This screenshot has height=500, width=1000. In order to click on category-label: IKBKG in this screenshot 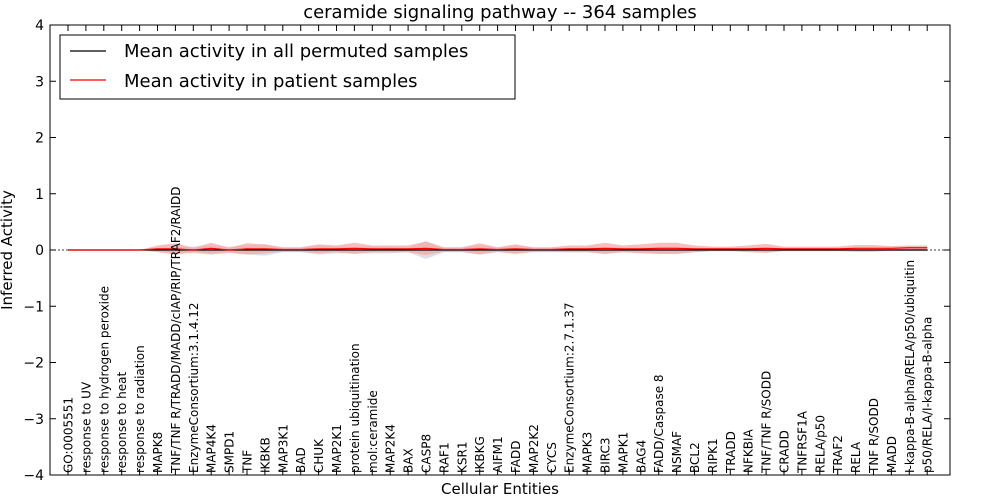, I will do `click(480, 454)`.